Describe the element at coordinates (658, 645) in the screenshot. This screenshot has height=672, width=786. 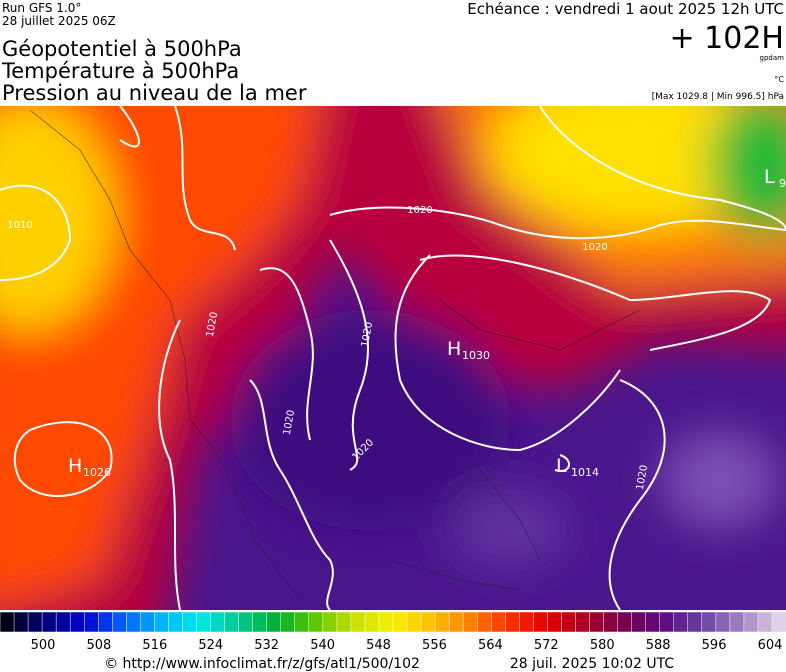
I see `colorbar-tick-label: 588` at that location.